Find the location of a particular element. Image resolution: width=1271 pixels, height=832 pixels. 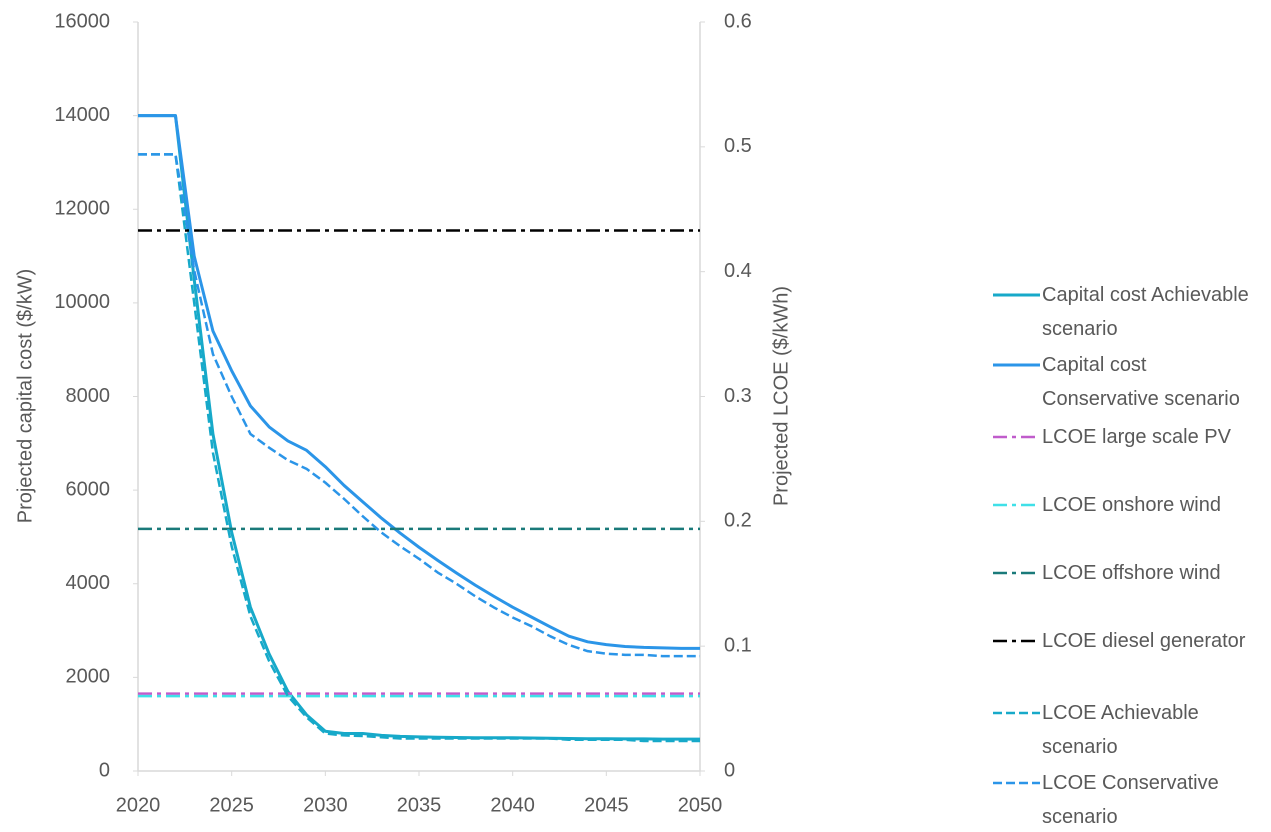

y-tick-label: 12000 is located at coordinates (82, 209).